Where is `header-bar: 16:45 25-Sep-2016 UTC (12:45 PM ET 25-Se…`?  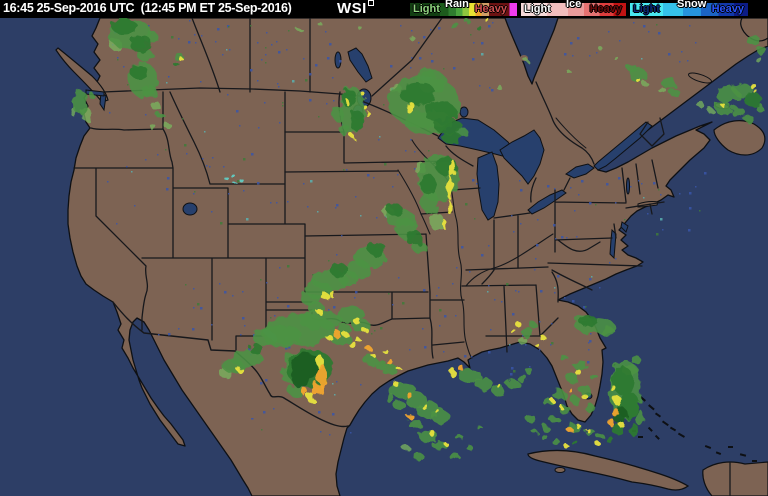
header-bar: 16:45 25-Sep-2016 UTC (12:45 PM ET 25-Se… is located at coordinates (384, 9).